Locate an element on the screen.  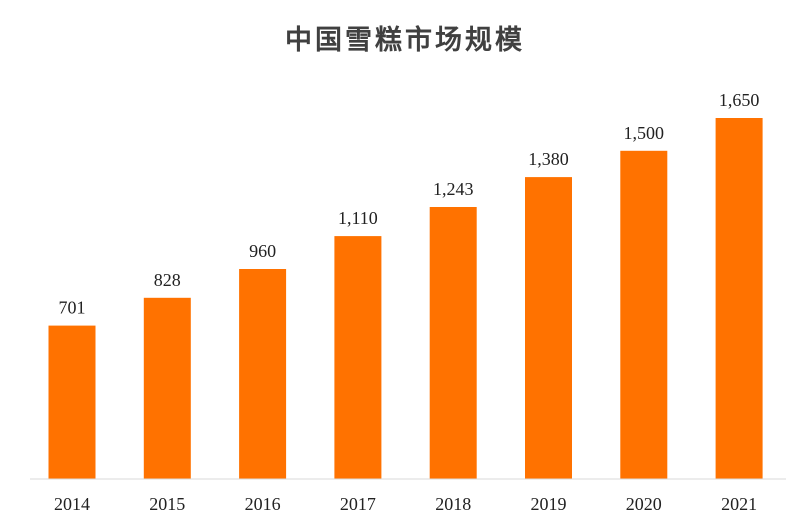
x-tick-label-2016: 2016 is located at coordinates (263, 504).